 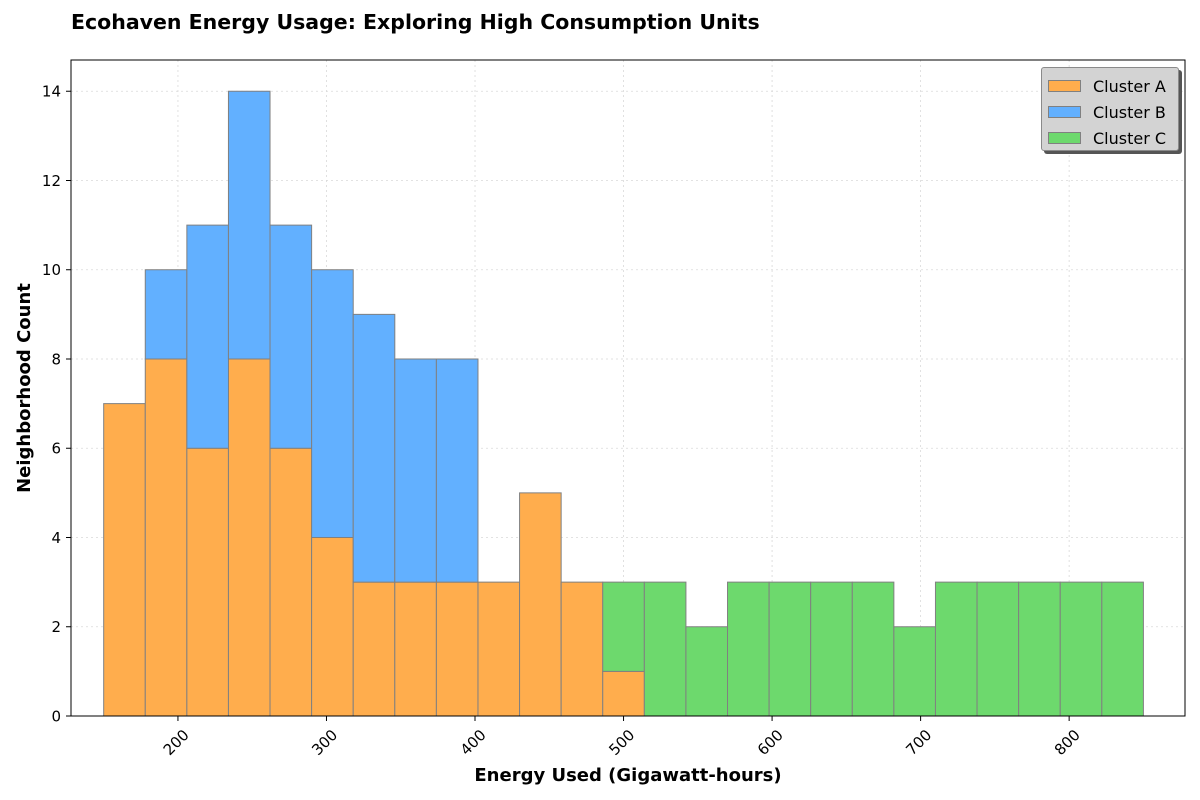 What do you see at coordinates (627, 775) in the screenshot?
I see `x-axis-label: Energy Used (Gigawatt-hours)` at bounding box center [627, 775].